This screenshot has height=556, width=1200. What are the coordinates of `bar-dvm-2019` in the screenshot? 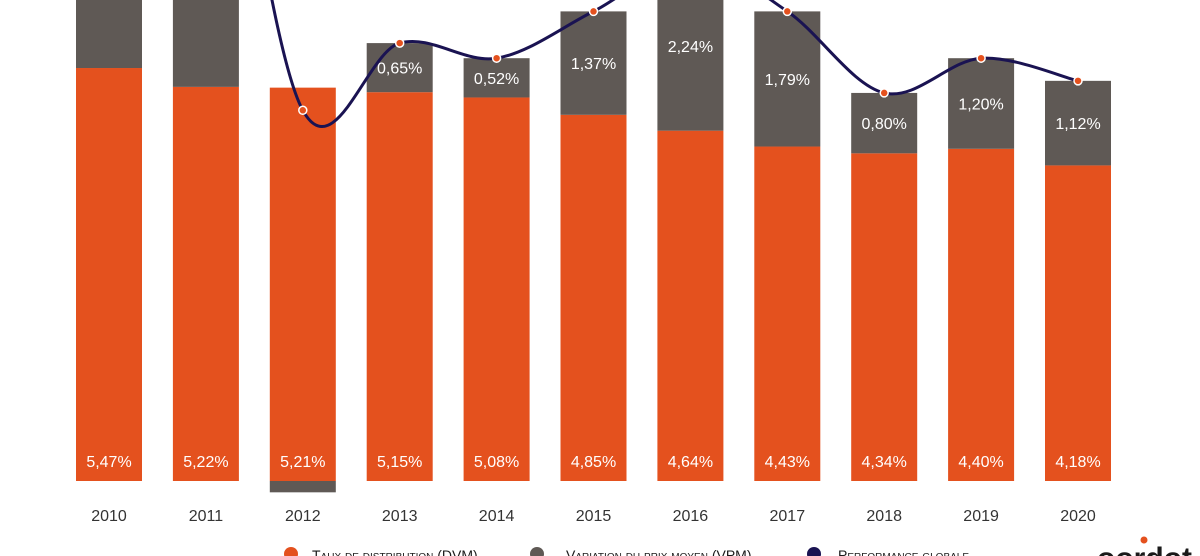 It's located at (981, 315).